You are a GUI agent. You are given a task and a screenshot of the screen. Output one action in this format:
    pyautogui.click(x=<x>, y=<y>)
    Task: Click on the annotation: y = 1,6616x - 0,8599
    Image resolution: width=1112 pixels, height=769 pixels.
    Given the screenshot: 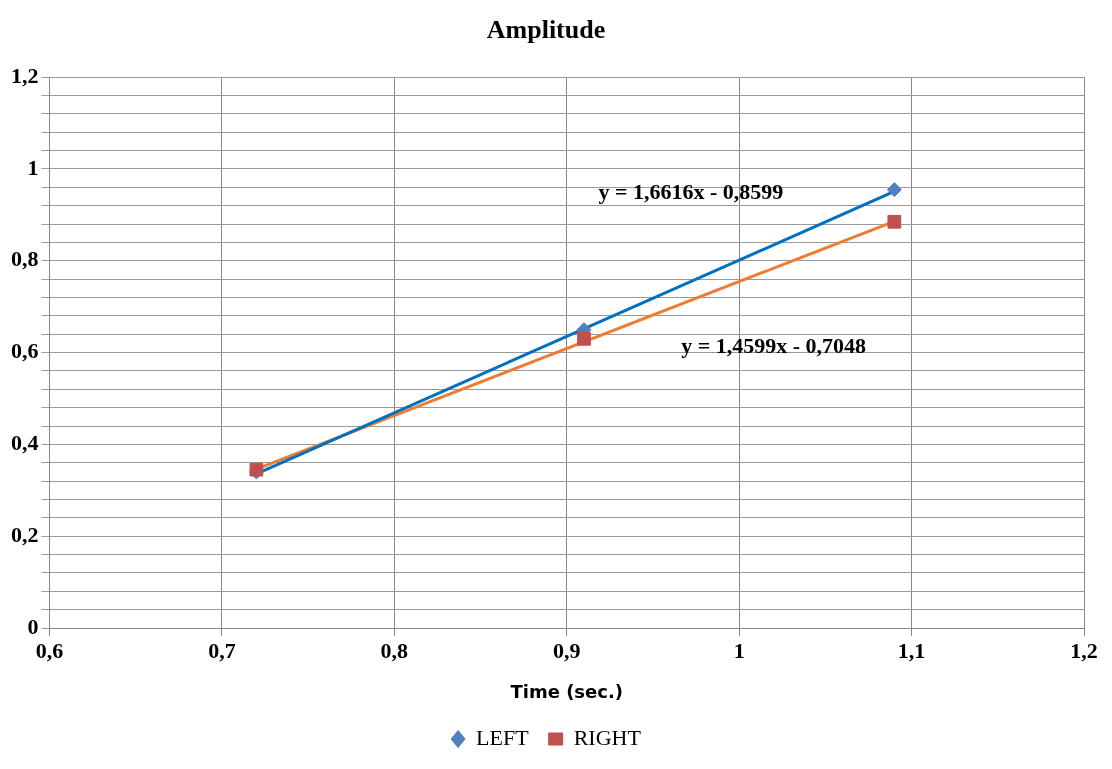 What is the action you would take?
    pyautogui.click(x=691, y=191)
    